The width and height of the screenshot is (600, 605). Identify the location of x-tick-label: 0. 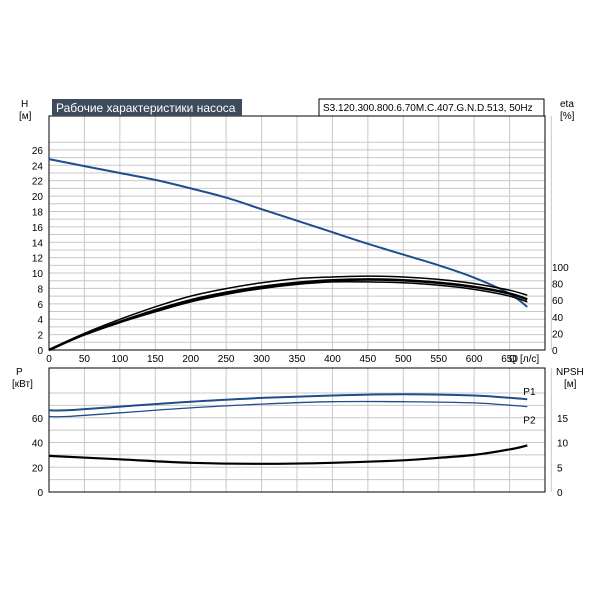
(49, 359).